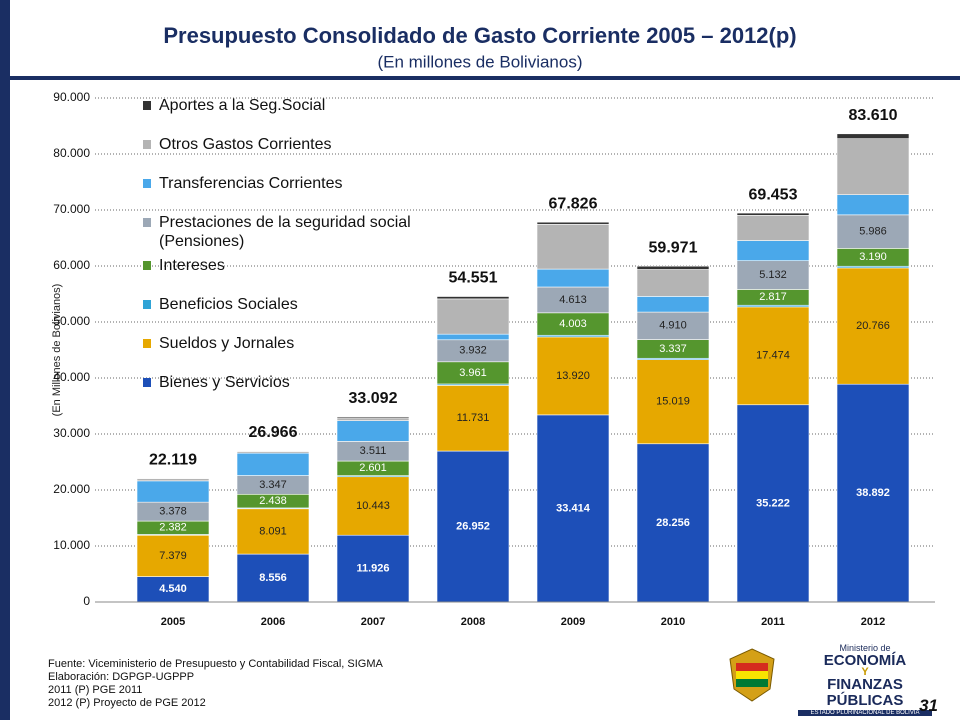 Image resolution: width=960 pixels, height=720 pixels. Describe the element at coordinates (752, 675) in the screenshot. I see `coat-of-arms` at that location.